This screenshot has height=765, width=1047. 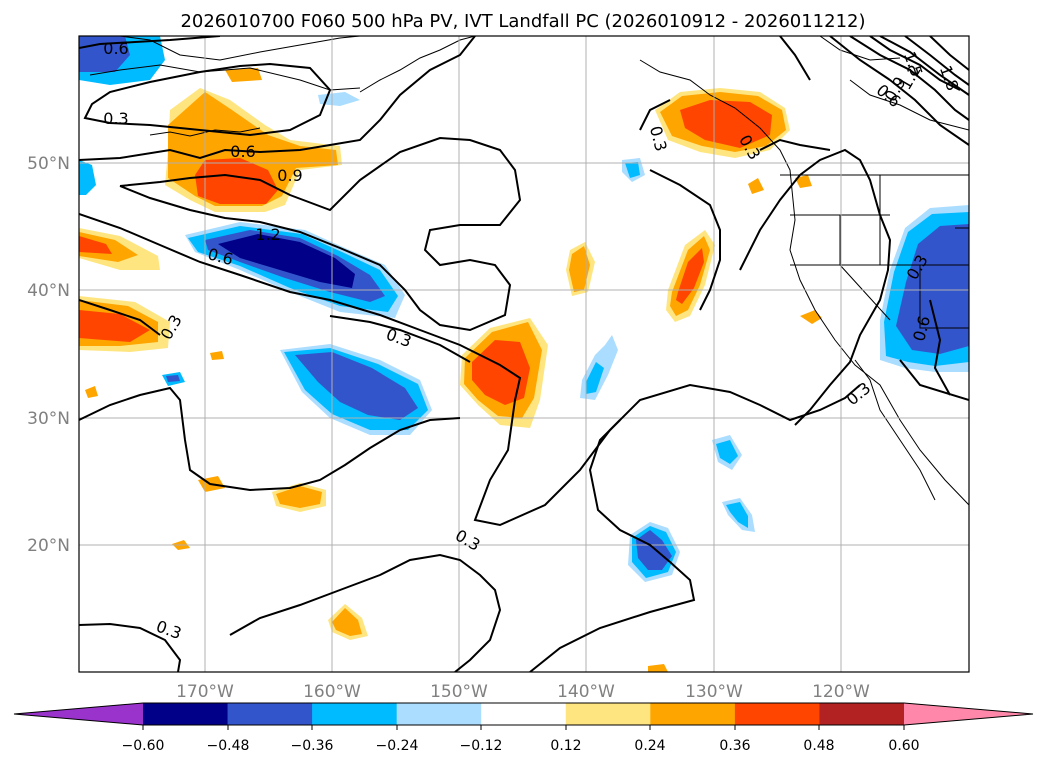 What do you see at coordinates (267, 234) in the screenshot?
I see `contour-label: 1.2` at bounding box center [267, 234].